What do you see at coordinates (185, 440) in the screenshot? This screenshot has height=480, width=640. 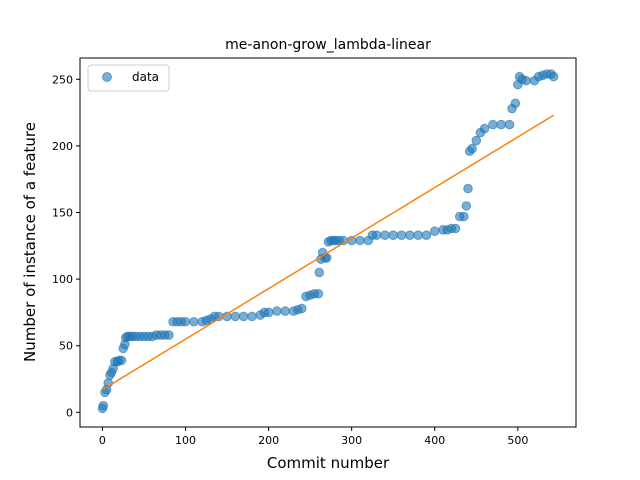 I see `x-tick-label: 100` at bounding box center [185, 440].